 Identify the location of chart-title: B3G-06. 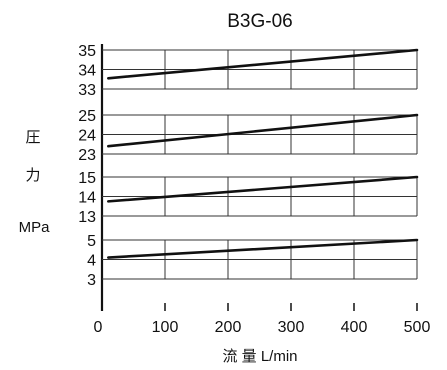
(259, 21).